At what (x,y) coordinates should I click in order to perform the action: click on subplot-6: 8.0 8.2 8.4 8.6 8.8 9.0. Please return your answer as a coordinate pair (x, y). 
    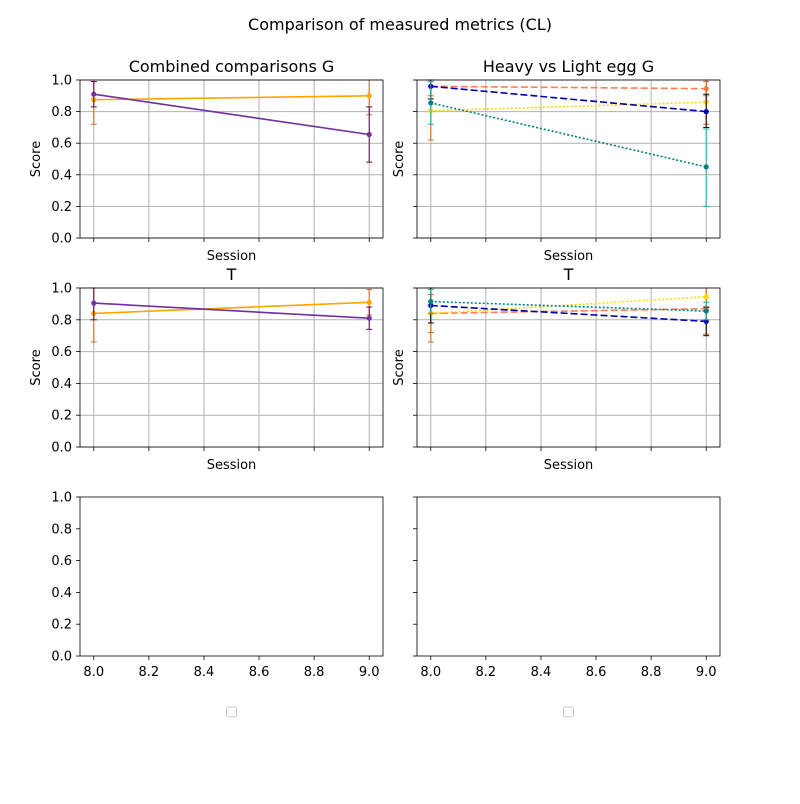
    Looking at the image, I should click on (567, 607).